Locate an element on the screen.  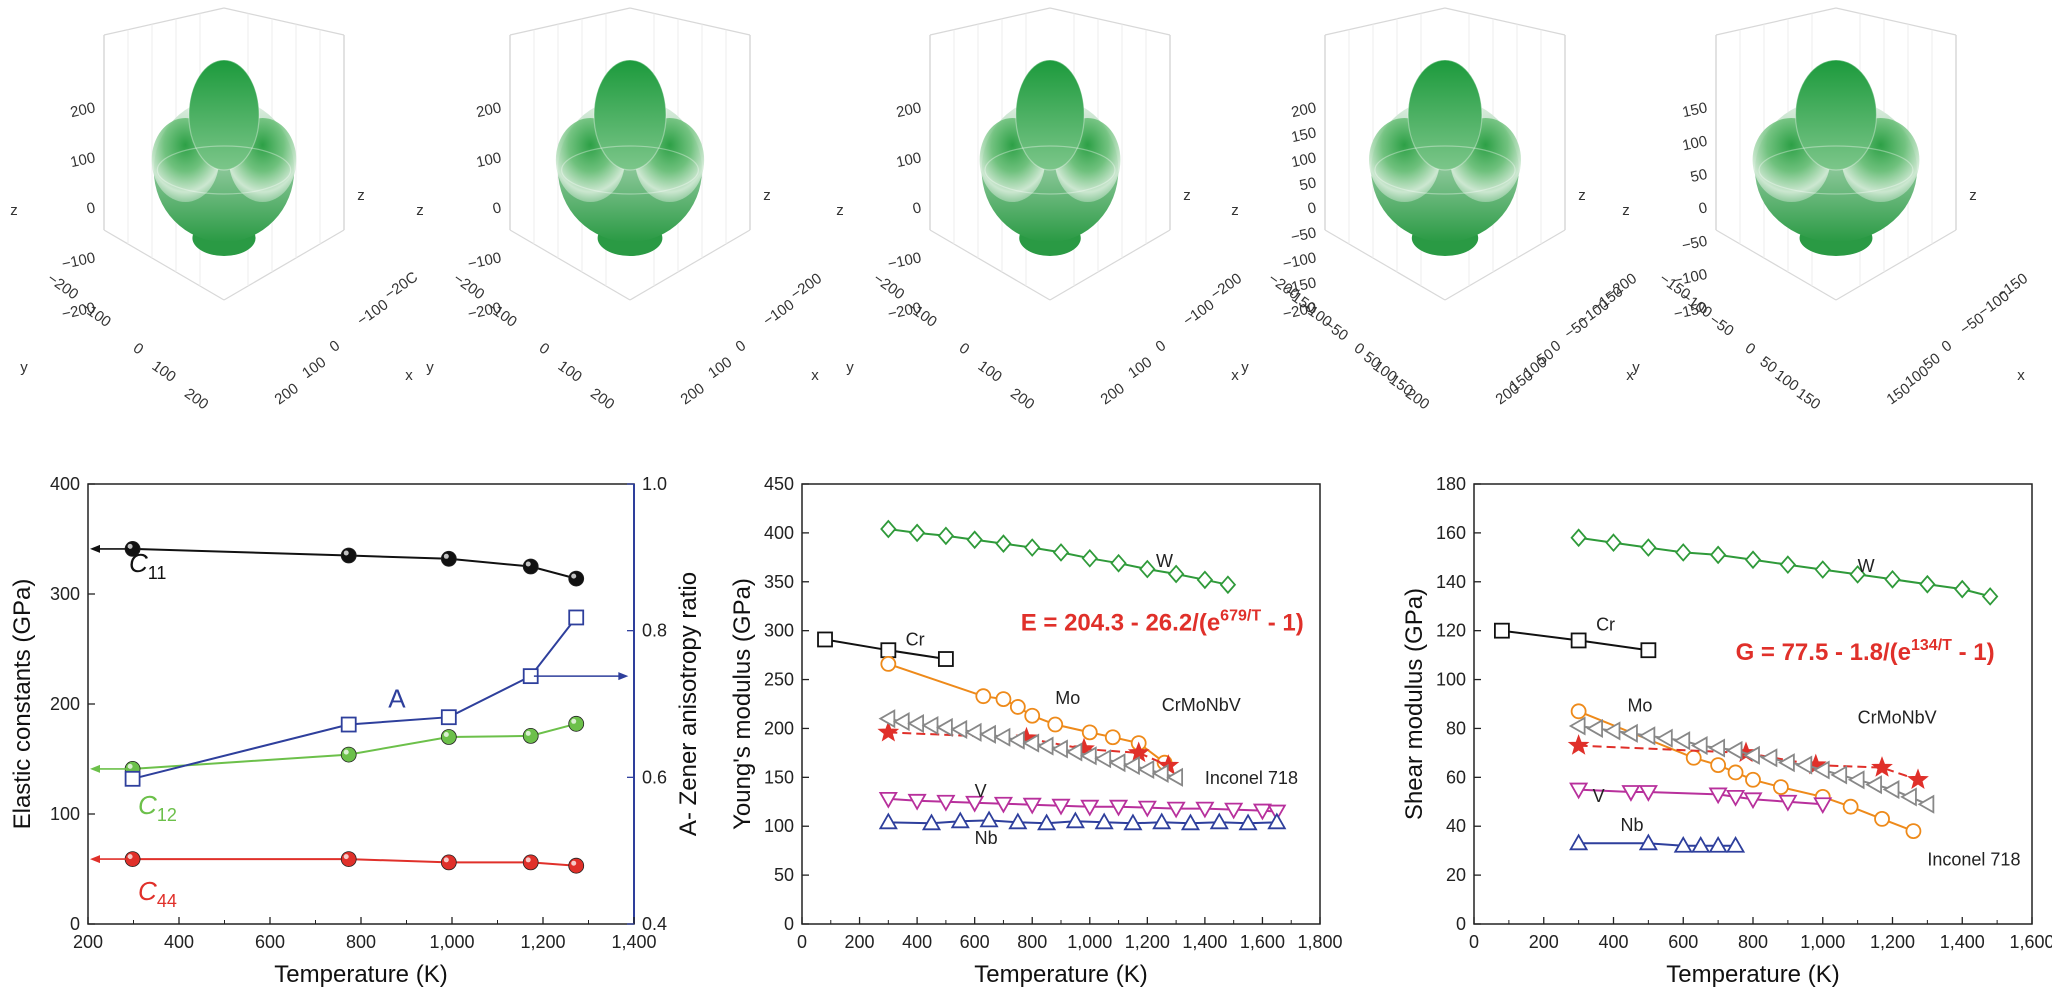
y-tick-label: −200 is located at coordinates (468, 286).